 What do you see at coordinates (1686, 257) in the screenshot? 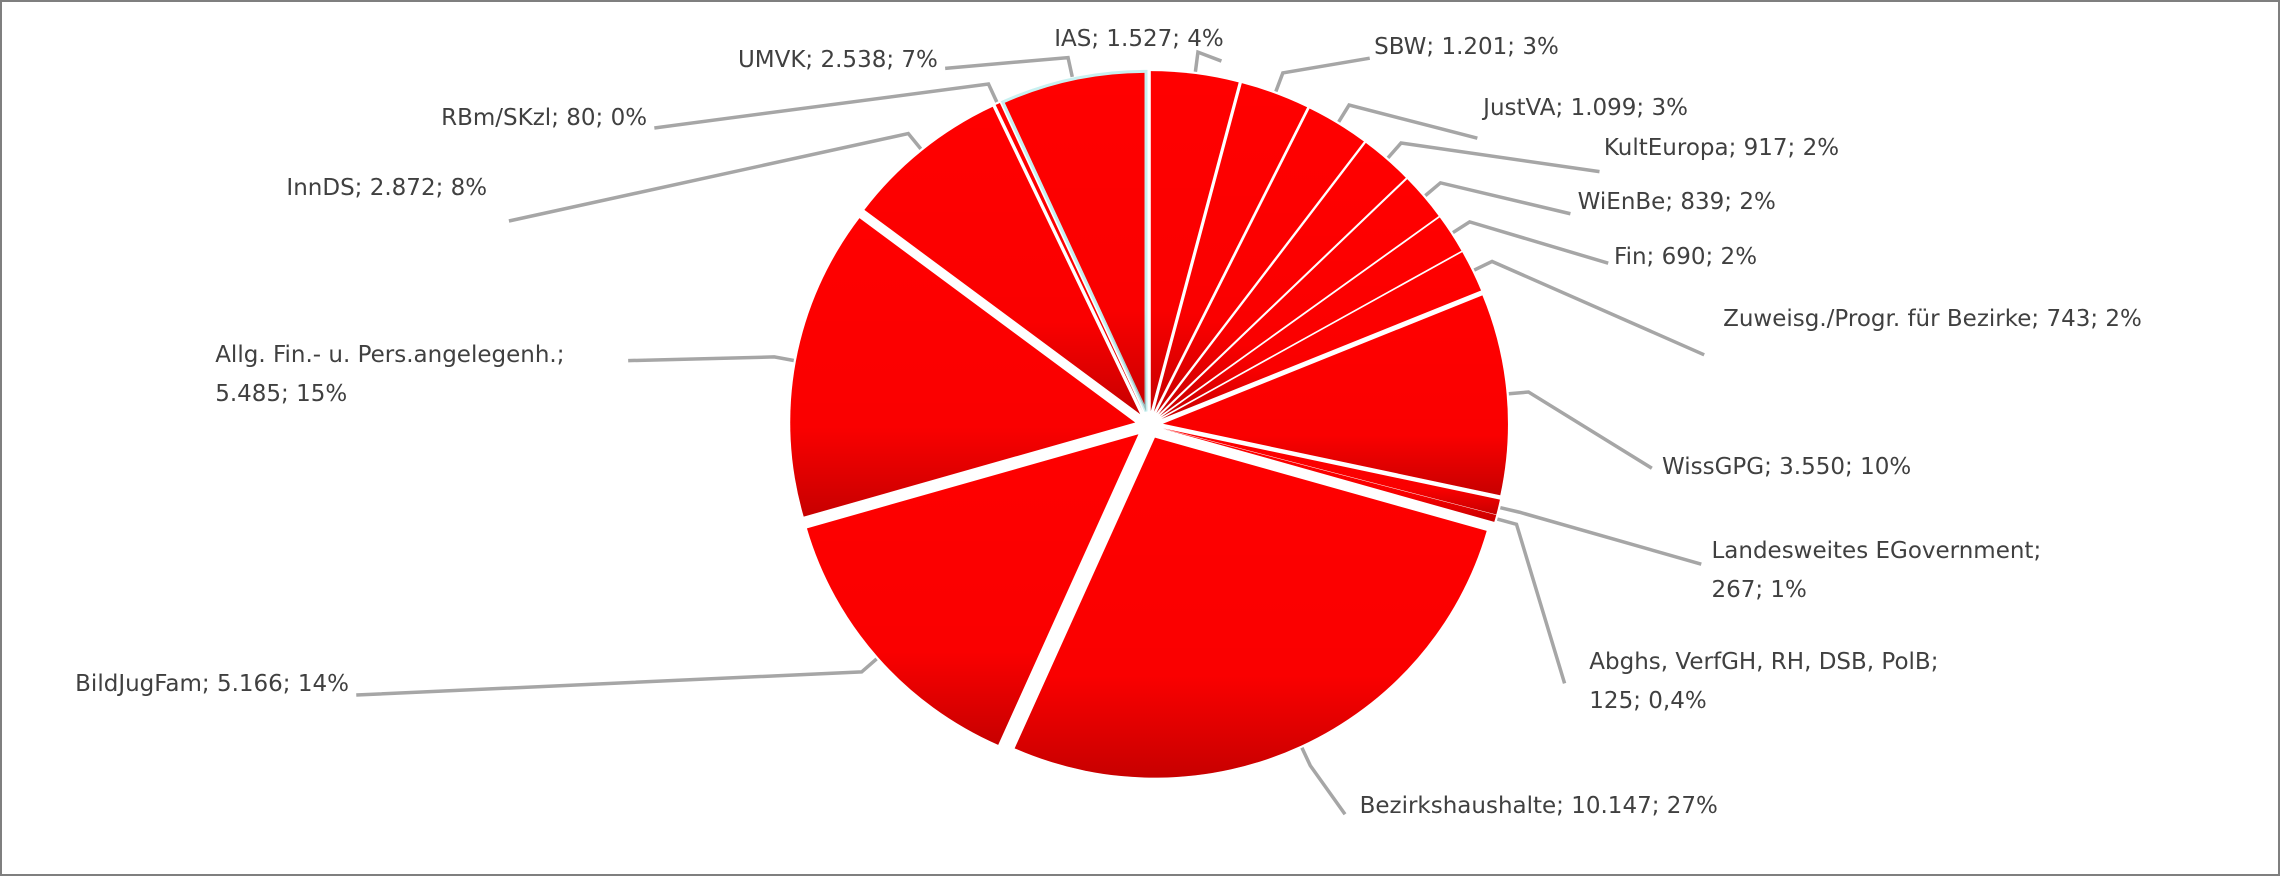
I see `data-label: Fin; 690; 2%` at bounding box center [1686, 257].